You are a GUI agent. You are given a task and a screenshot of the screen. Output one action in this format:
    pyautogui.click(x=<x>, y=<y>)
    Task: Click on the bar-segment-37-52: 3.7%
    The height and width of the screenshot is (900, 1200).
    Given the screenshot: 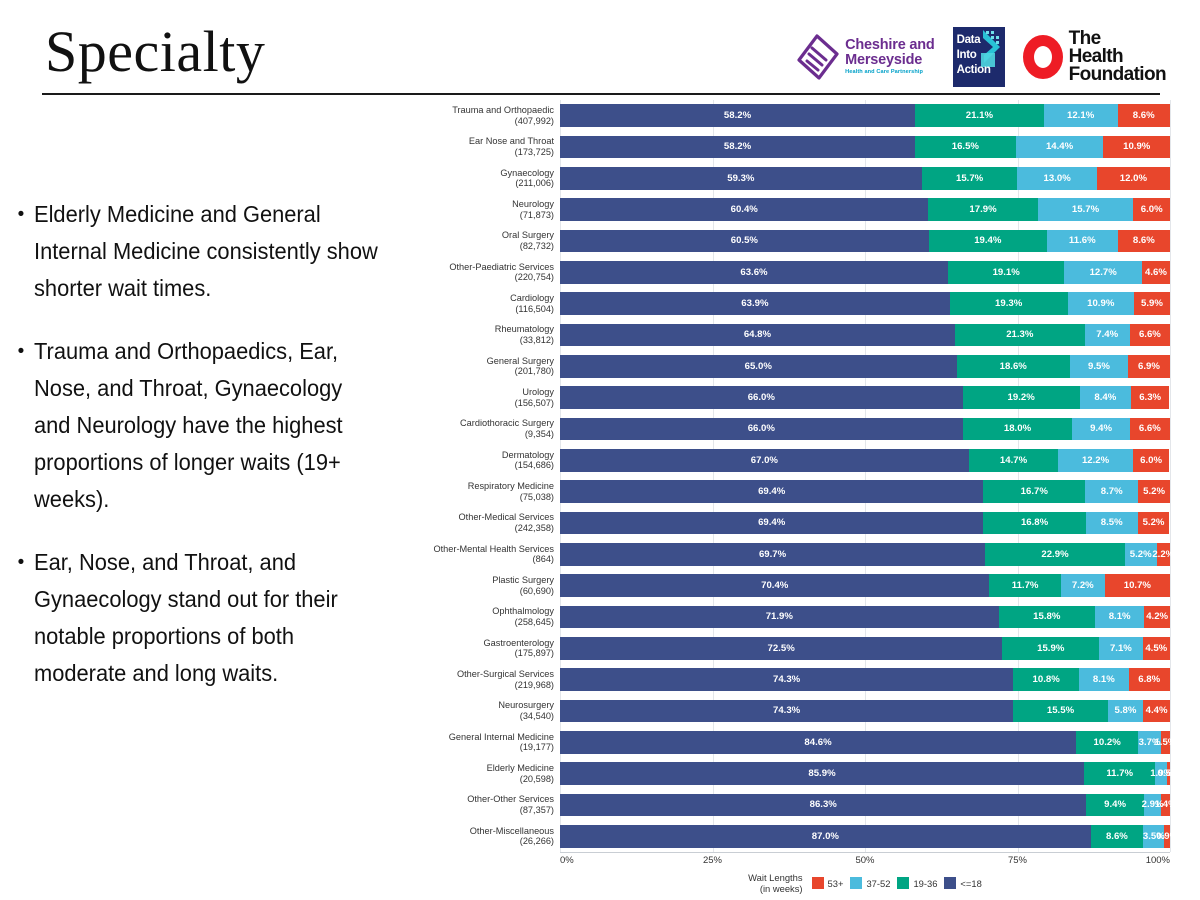 What is the action you would take?
    pyautogui.click(x=1149, y=742)
    